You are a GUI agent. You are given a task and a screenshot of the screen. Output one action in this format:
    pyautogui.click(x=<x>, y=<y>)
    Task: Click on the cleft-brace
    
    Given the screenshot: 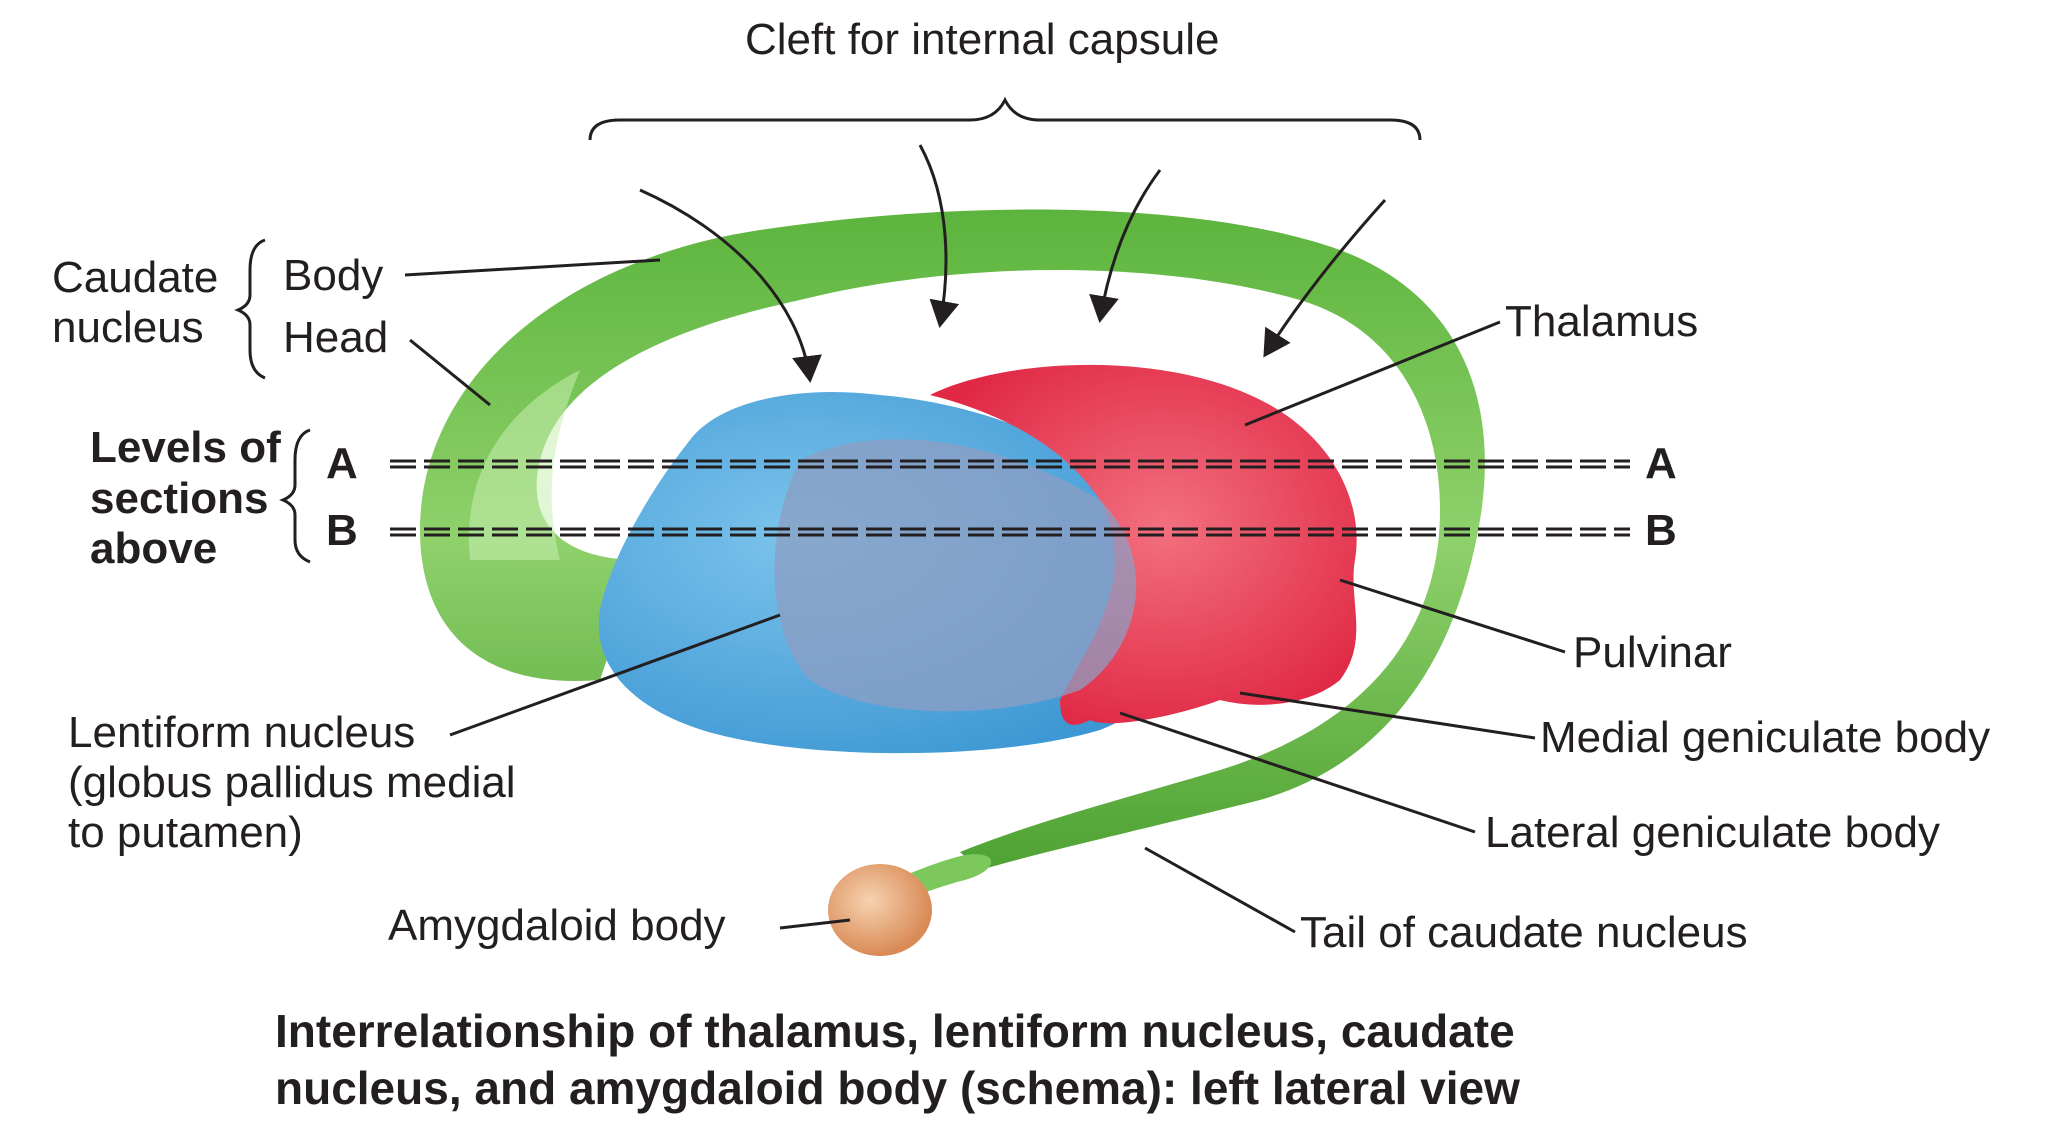 What is the action you would take?
    pyautogui.click(x=1005, y=118)
    